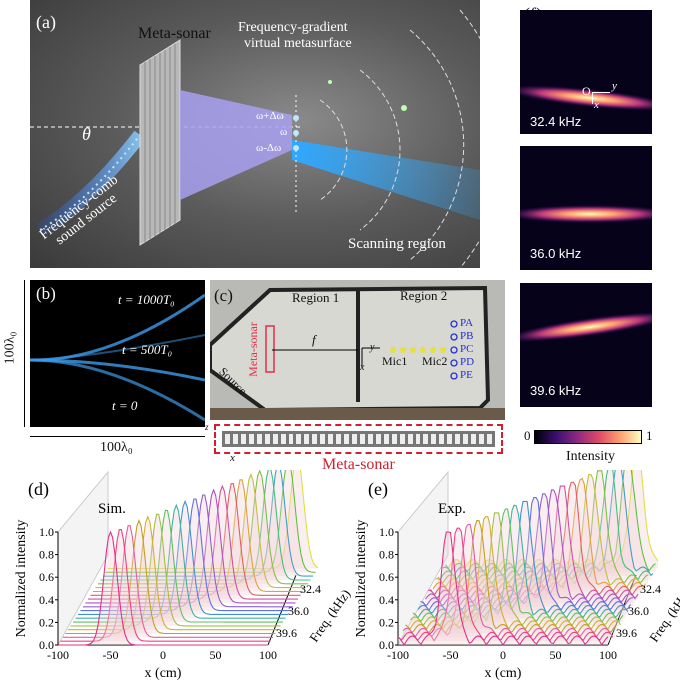  What do you see at coordinates (358, 439) in the screenshot?
I see `meta-sonar-strip` at bounding box center [358, 439].